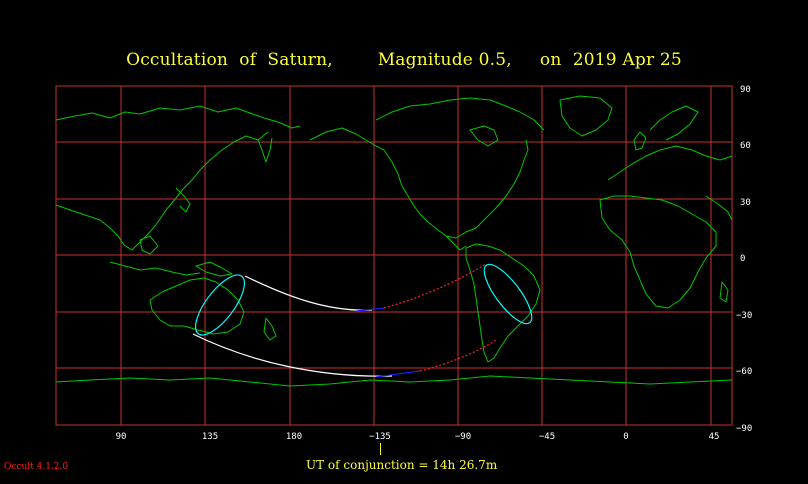  I want to click on coast-antarctica, so click(394, 381).